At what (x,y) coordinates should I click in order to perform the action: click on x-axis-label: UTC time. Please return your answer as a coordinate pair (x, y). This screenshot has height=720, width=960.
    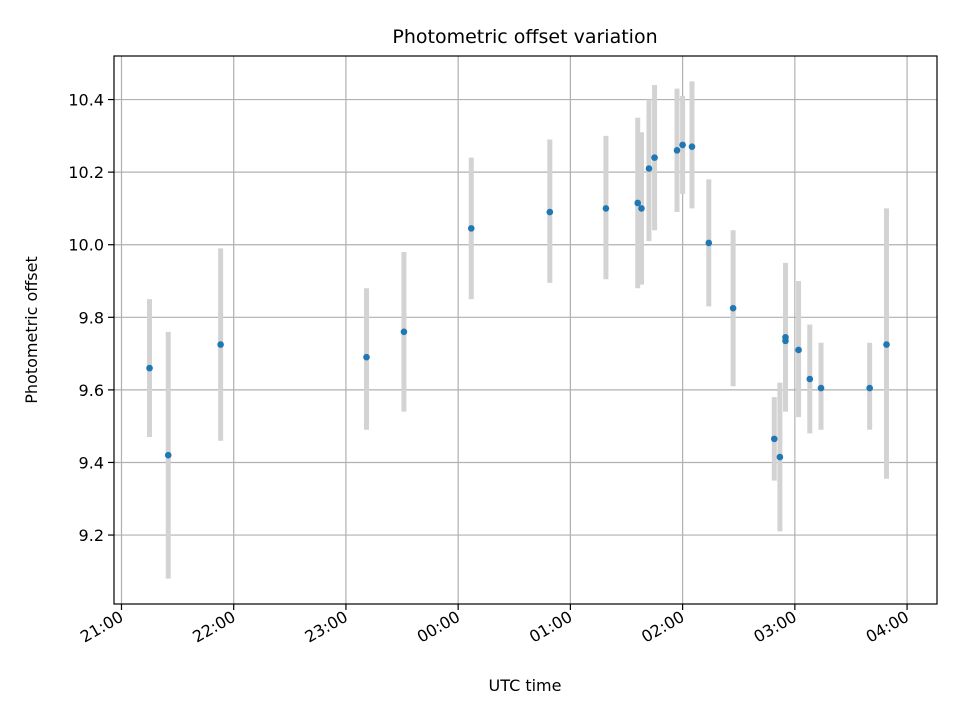
    Looking at the image, I should click on (525, 685).